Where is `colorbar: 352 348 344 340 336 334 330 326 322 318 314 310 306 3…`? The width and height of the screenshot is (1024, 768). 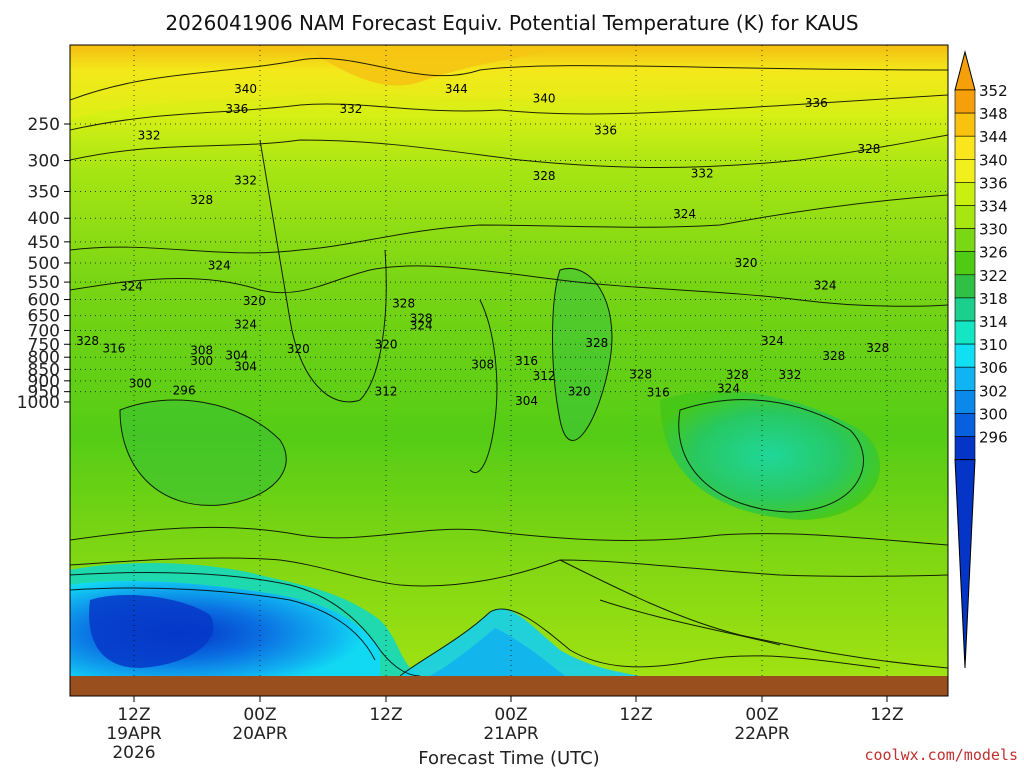
colorbar: 352 348 344 340 336 334 330 326 322 318 314 310 306 3… is located at coordinates (981, 359).